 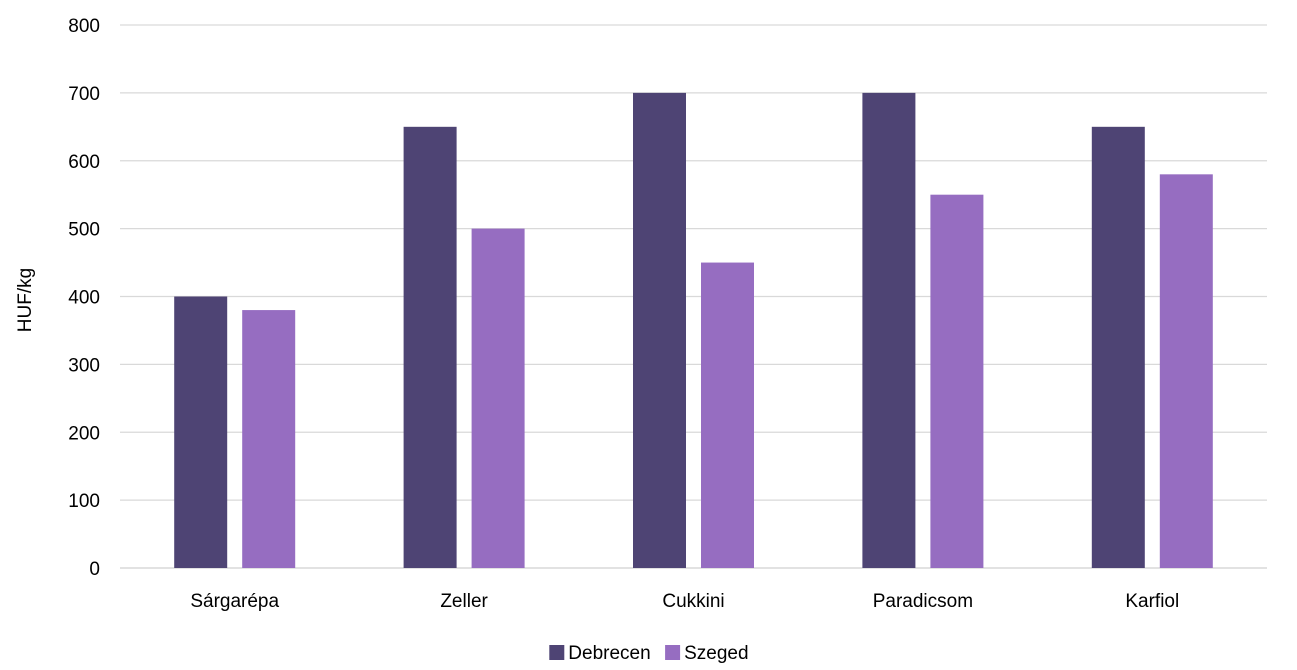 I want to click on x-tick-label: Cukkini, so click(x=693, y=601).